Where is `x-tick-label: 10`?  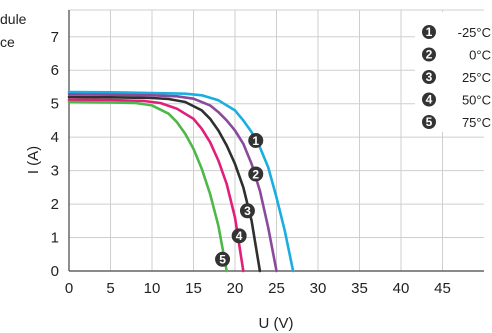
x-tick-label: 10 is located at coordinates (152, 288).